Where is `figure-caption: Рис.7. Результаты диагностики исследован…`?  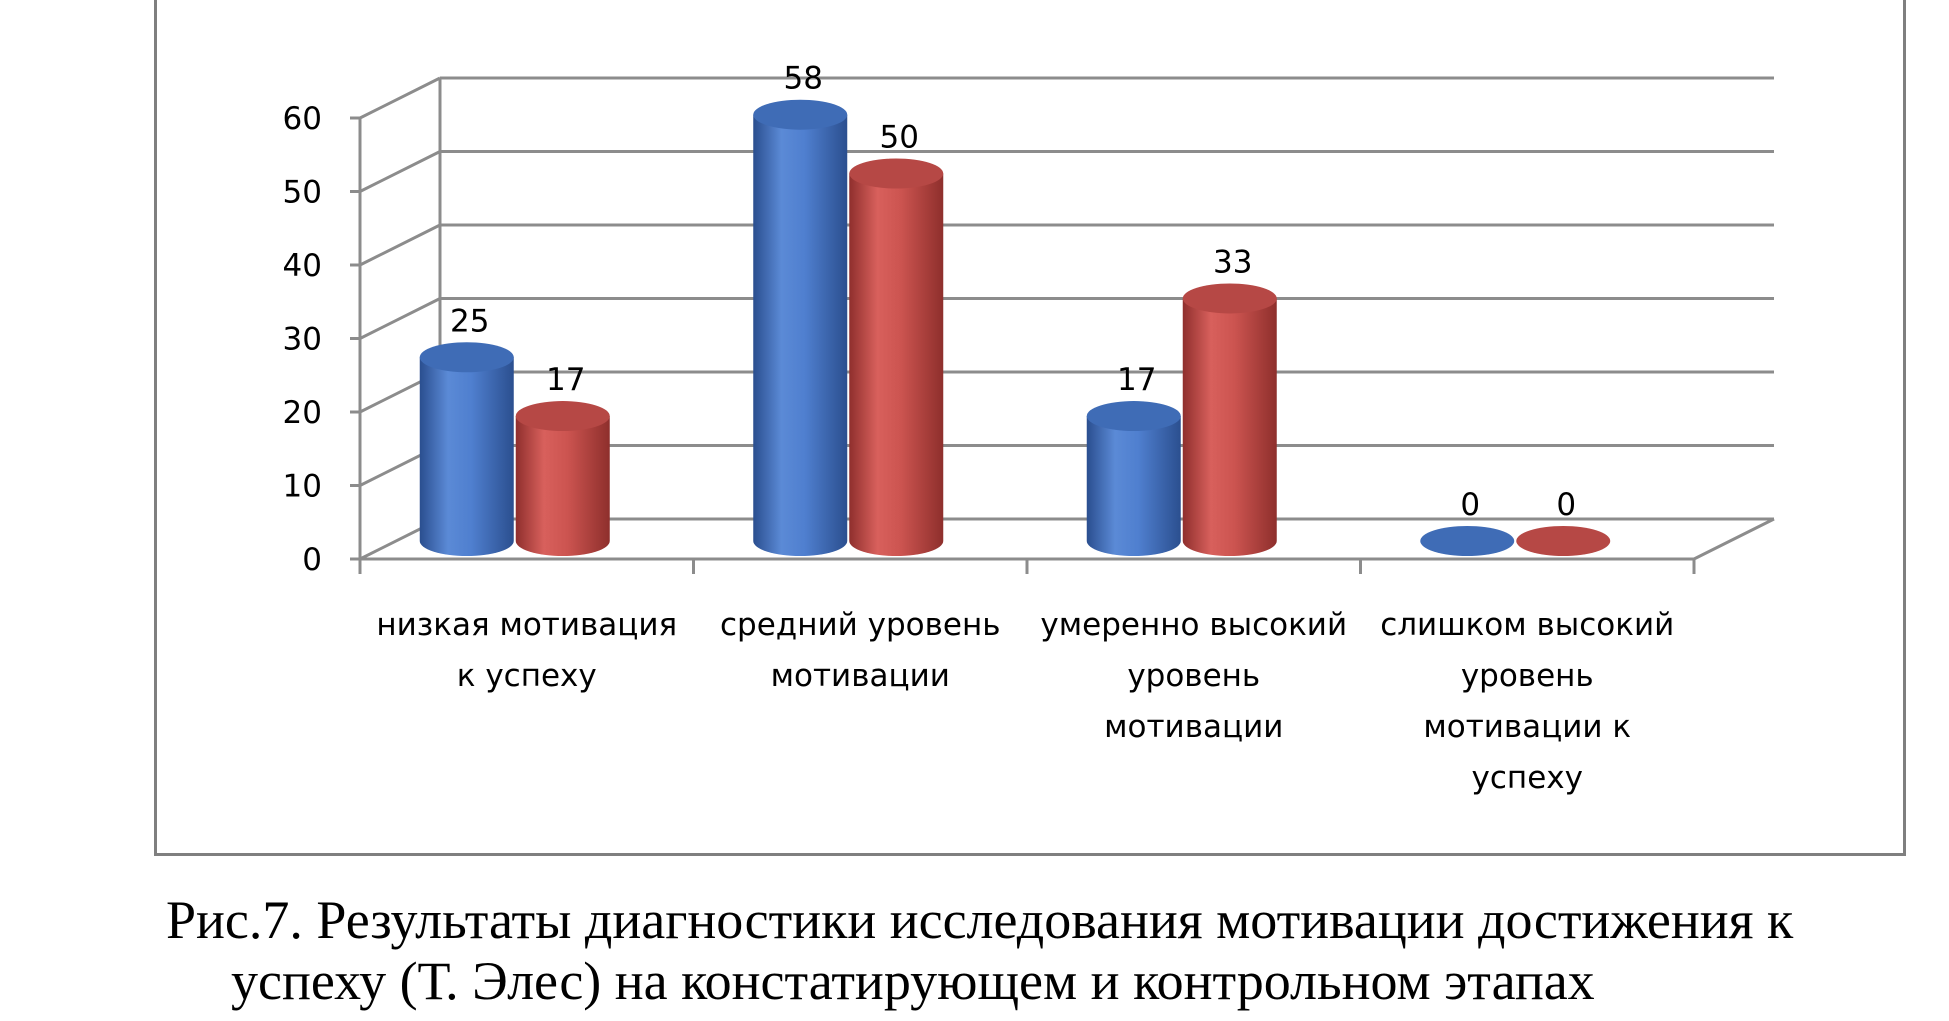 figure-caption: Рис.7. Результаты диагностики исследован… is located at coordinates (1024, 951).